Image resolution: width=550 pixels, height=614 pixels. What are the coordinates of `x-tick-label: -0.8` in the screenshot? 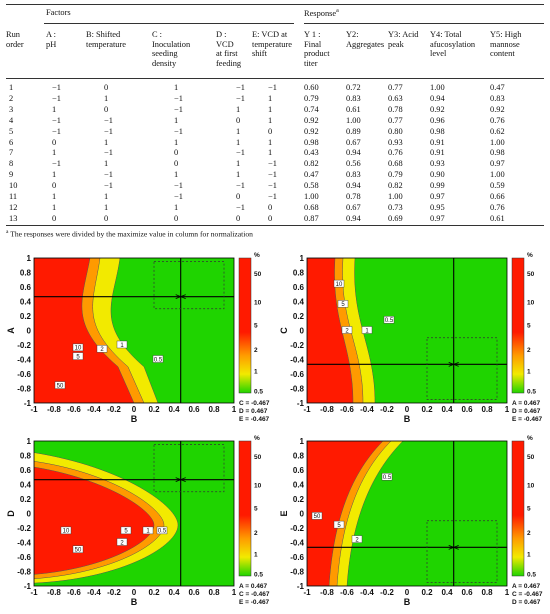 It's located at (327, 592).